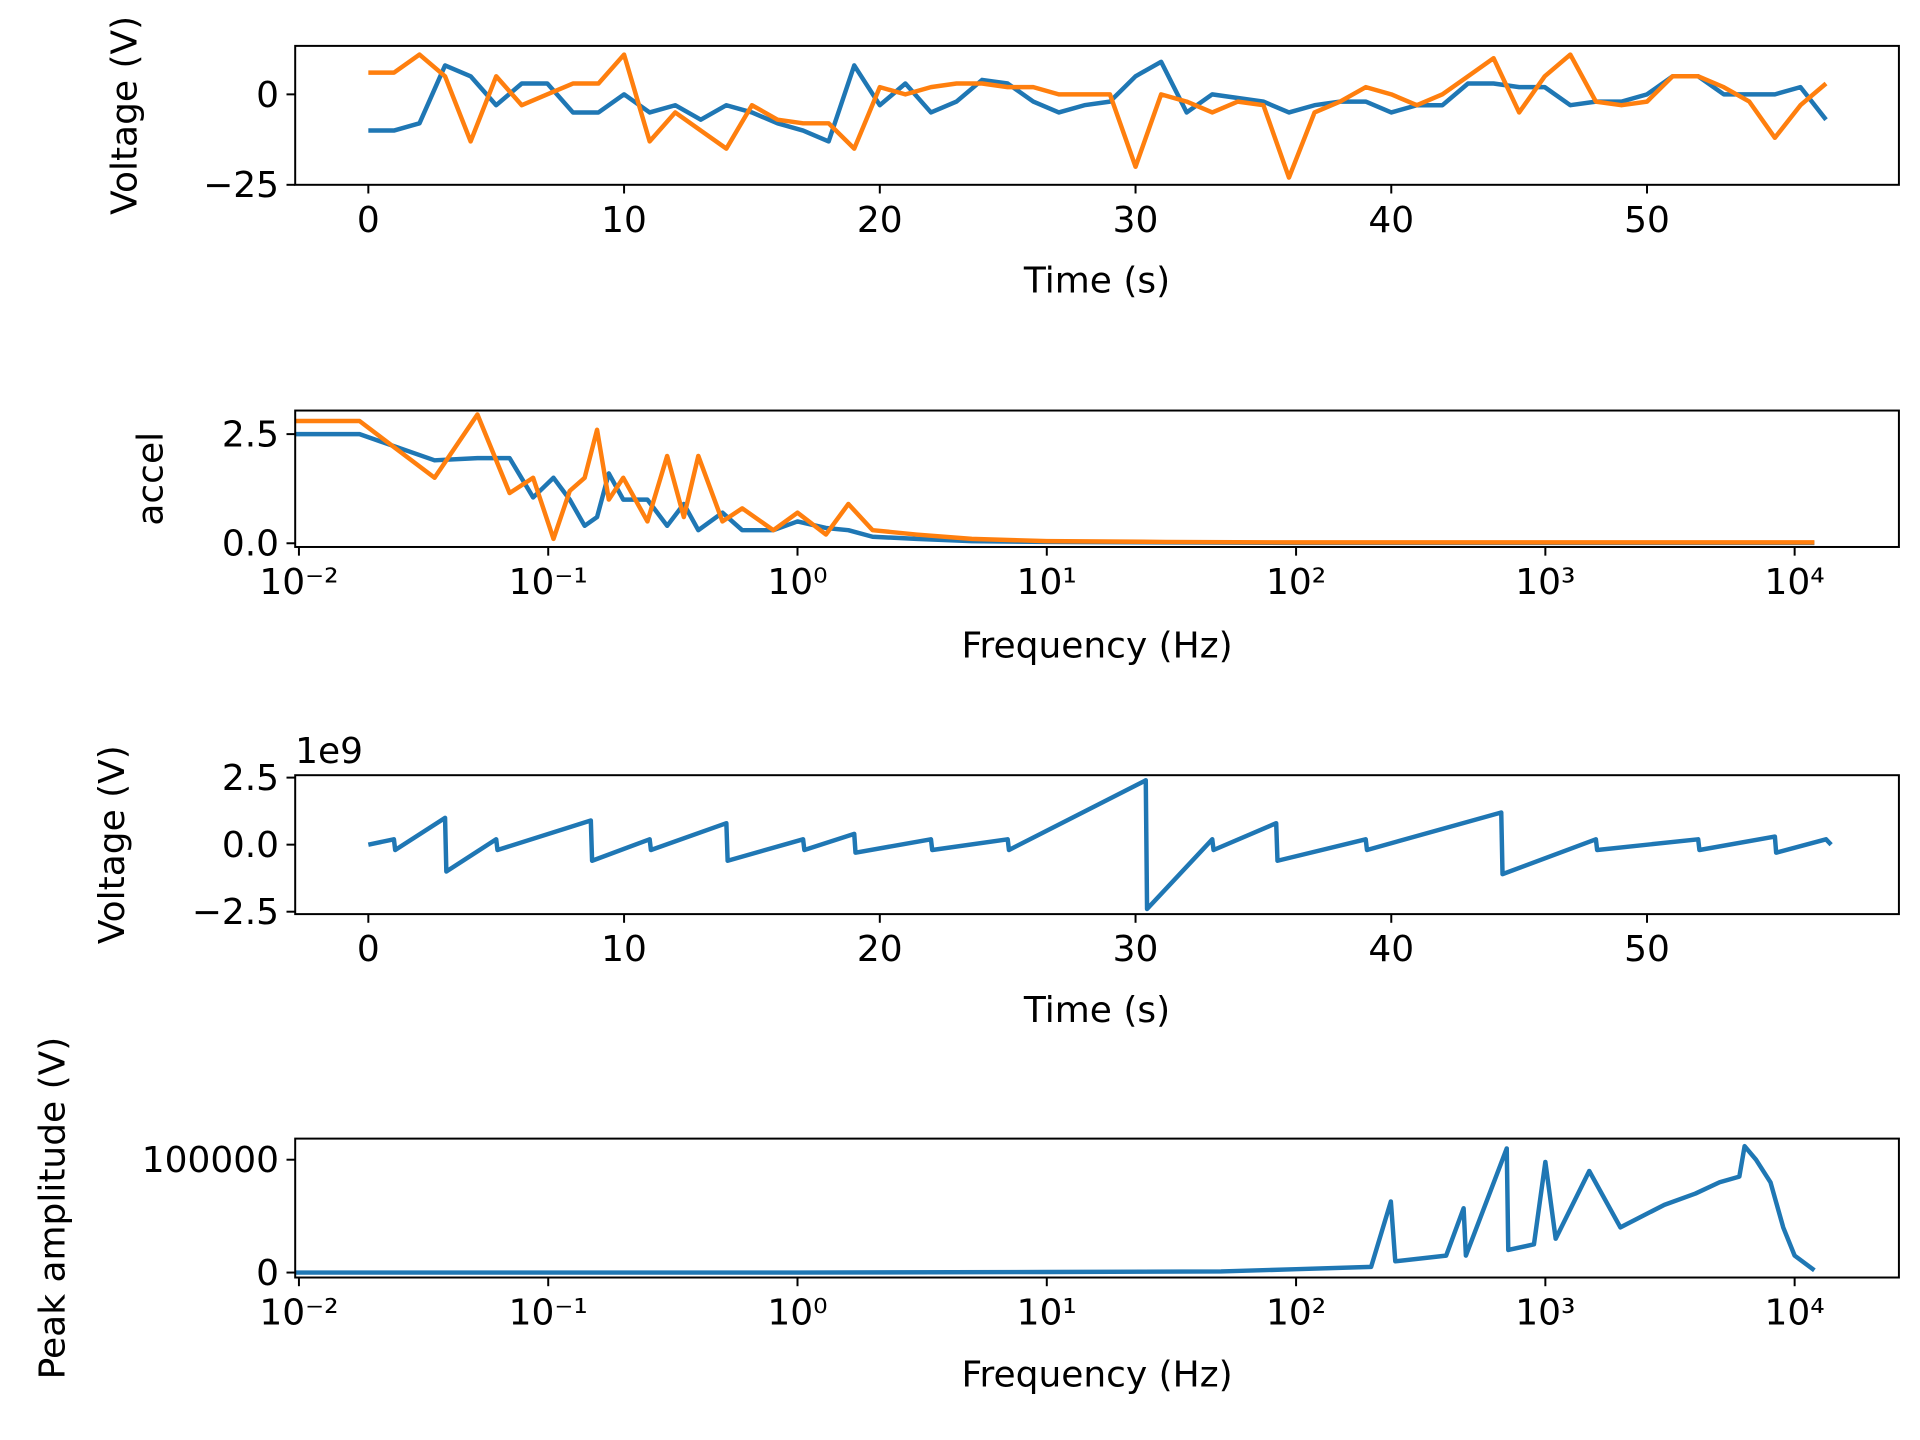 The height and width of the screenshot is (1440, 1920). Describe the element at coordinates (235, 912) in the screenshot. I see `y-tick-label: −2.5` at that location.